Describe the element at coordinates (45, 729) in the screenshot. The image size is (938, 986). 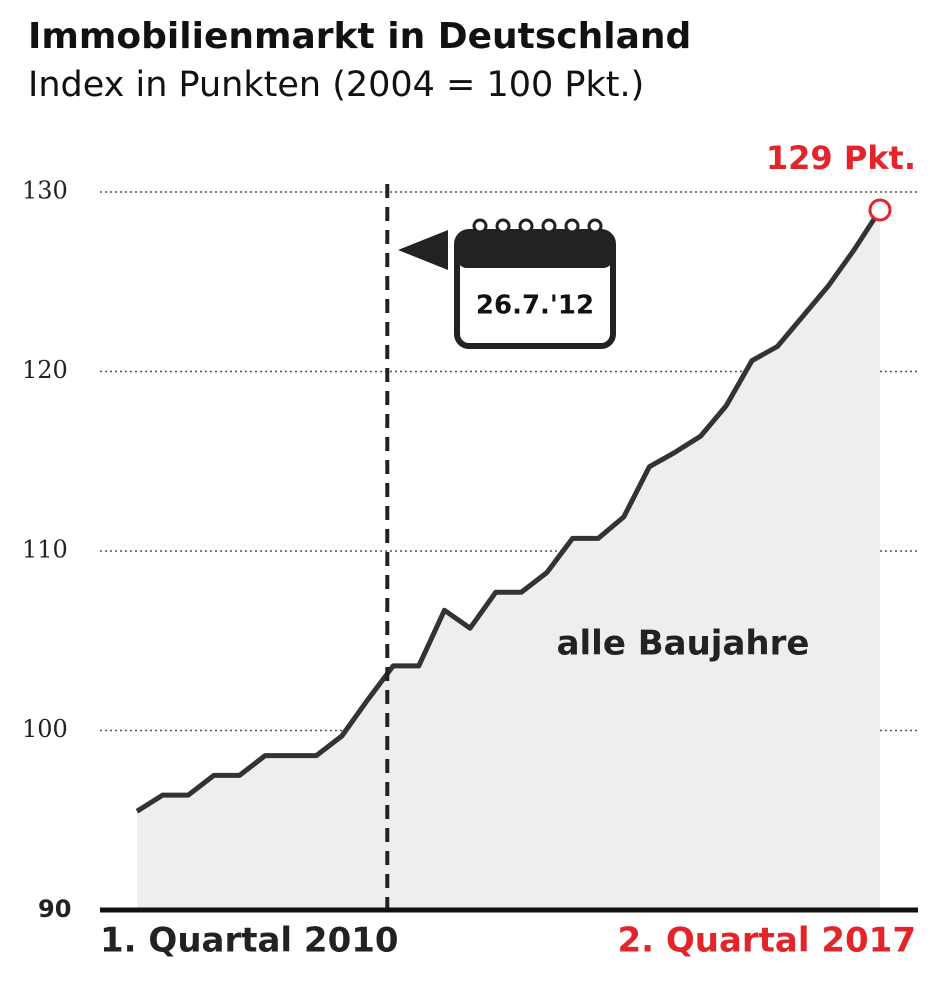
I see `y-tick-label: 100` at that location.